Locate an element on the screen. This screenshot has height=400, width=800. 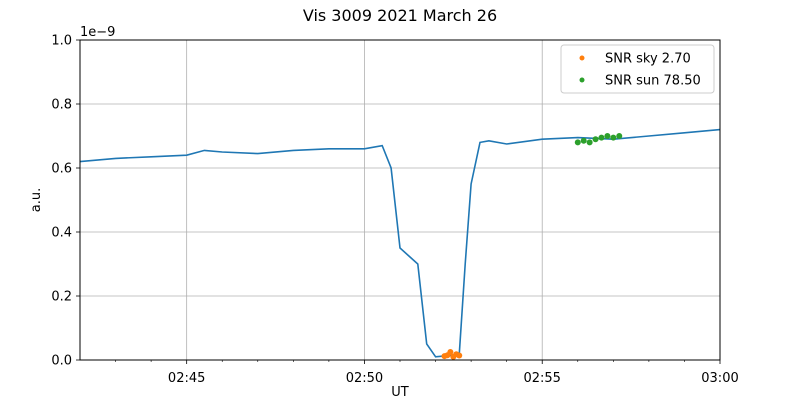
y-axis: 0.0 0.2 0.4 0.6 0.8 1.0 is located at coordinates (65, 201).